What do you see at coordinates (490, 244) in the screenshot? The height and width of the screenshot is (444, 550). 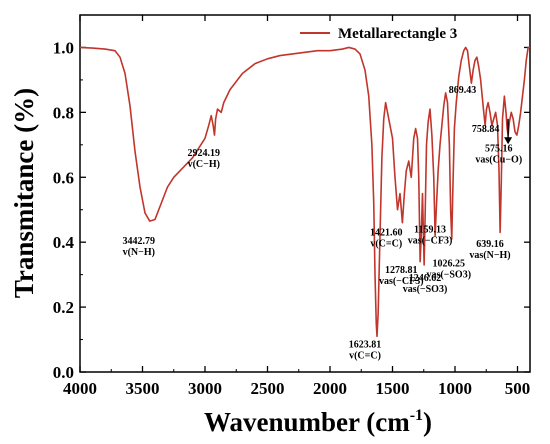 I see `peak-value: 639.16` at bounding box center [490, 244].